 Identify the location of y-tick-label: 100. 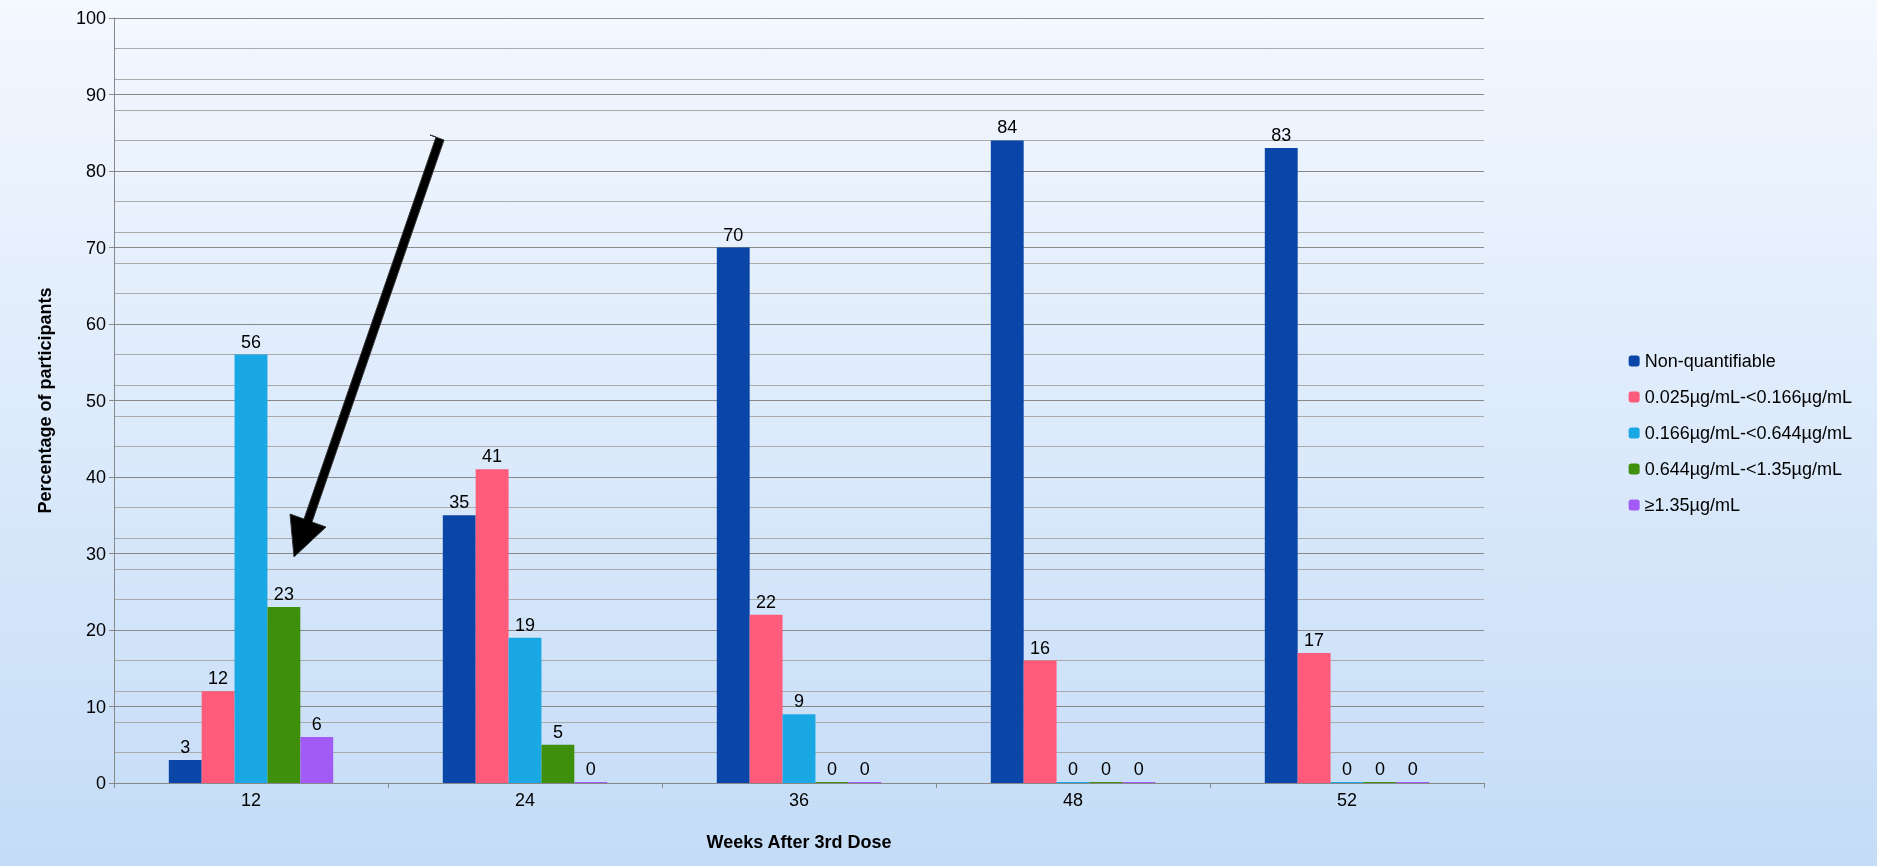
(90, 18).